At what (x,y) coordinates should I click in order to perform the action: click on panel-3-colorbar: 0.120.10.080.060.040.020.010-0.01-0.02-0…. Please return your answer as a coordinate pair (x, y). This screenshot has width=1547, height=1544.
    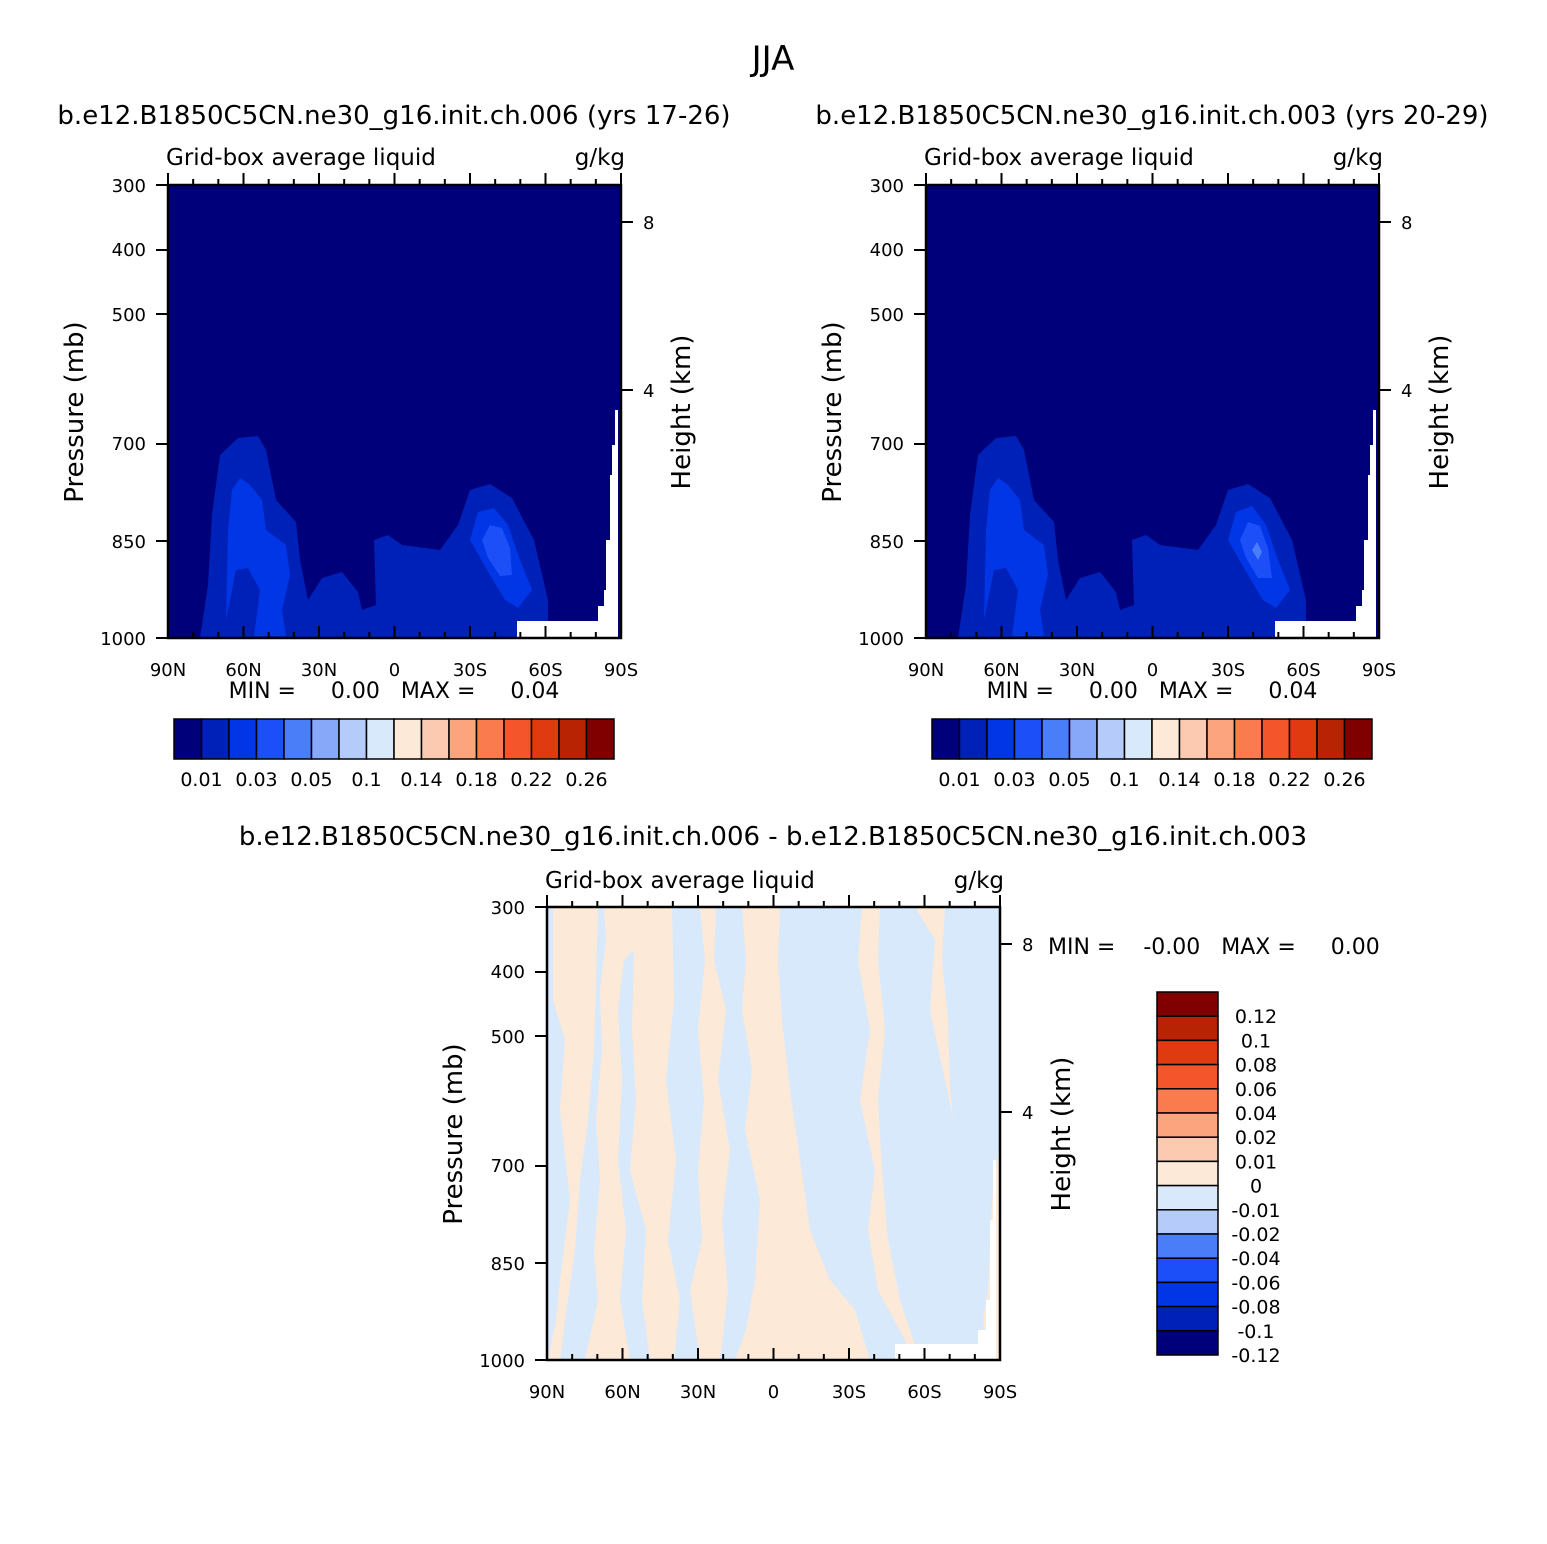
    Looking at the image, I should click on (1218, 1179).